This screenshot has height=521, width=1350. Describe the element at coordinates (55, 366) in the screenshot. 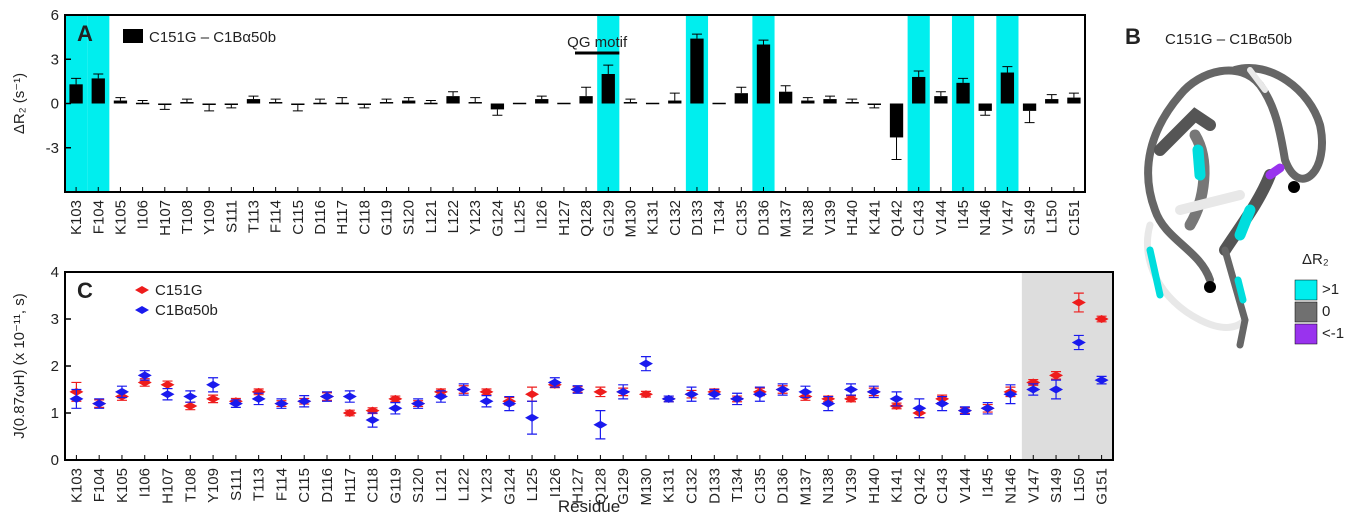

I see `y-tick-label: 2` at that location.